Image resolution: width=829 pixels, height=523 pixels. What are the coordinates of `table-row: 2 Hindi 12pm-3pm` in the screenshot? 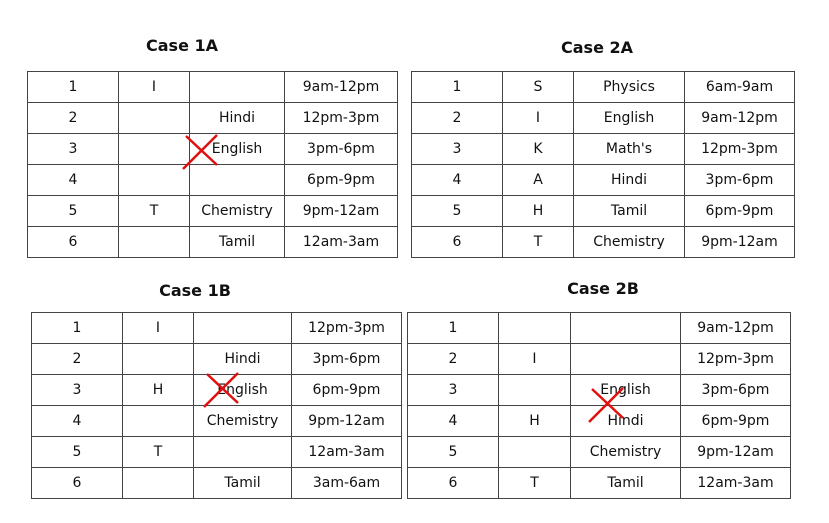 It's located at (212, 118).